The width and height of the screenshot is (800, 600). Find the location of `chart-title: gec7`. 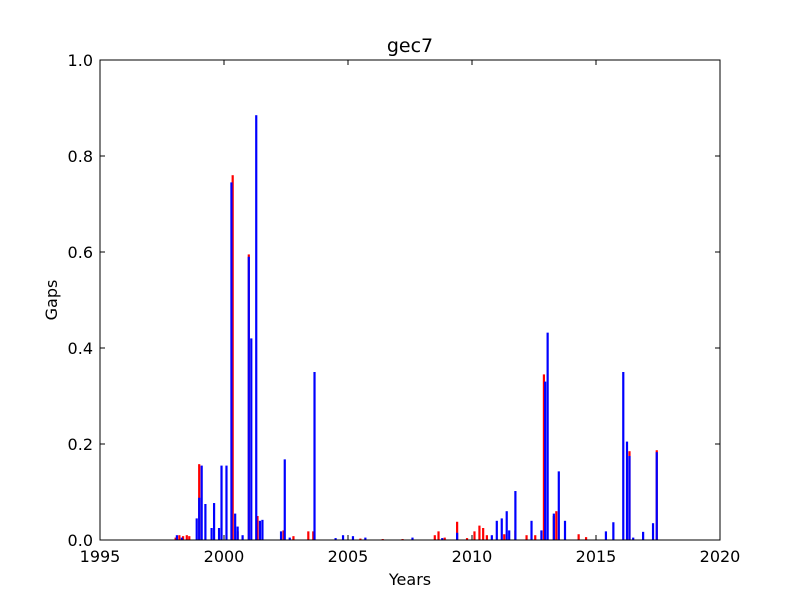

chart-title: gec7 is located at coordinates (410, 46).